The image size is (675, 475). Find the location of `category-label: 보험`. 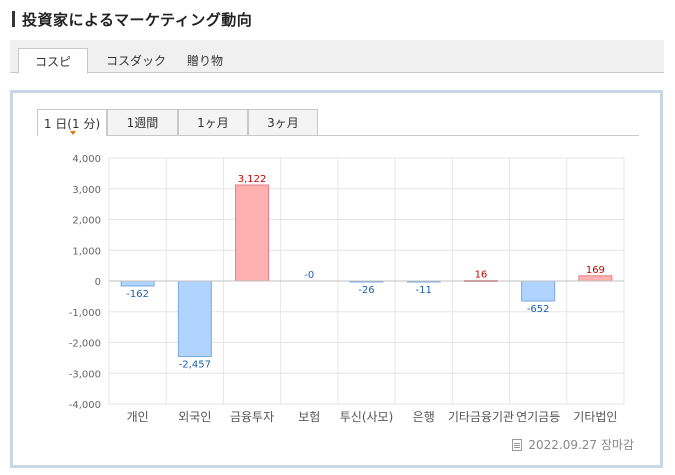

category-label: 보험 is located at coordinates (309, 417).